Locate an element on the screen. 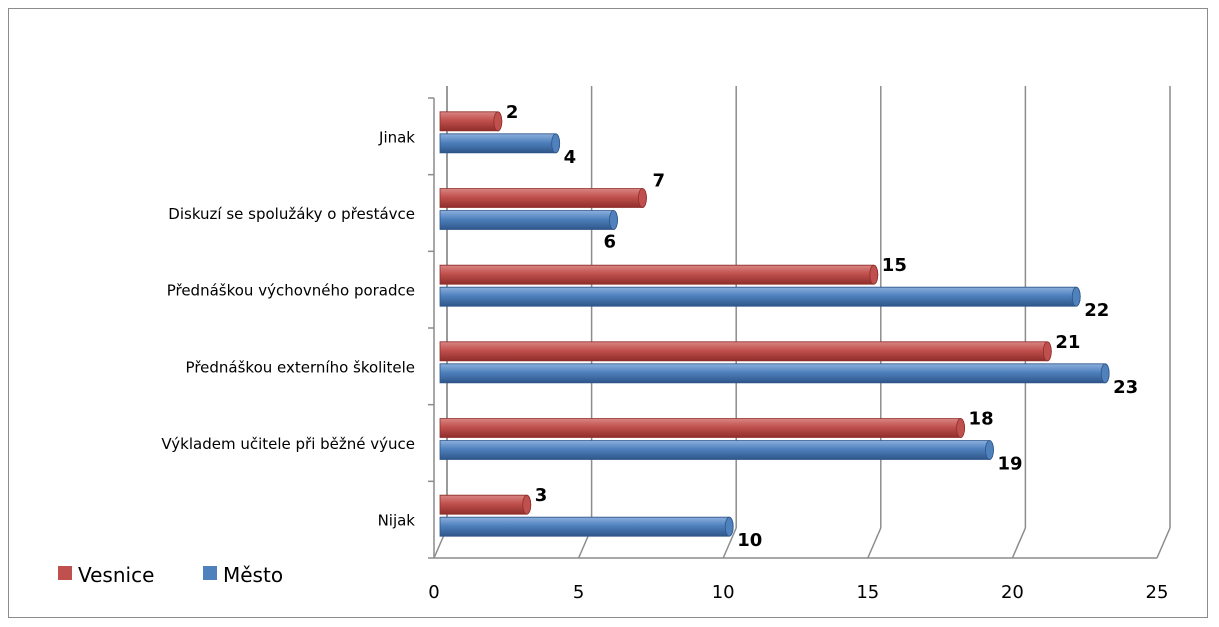  category-label: Diskuzí se spolužáky o přestávce is located at coordinates (291, 214).